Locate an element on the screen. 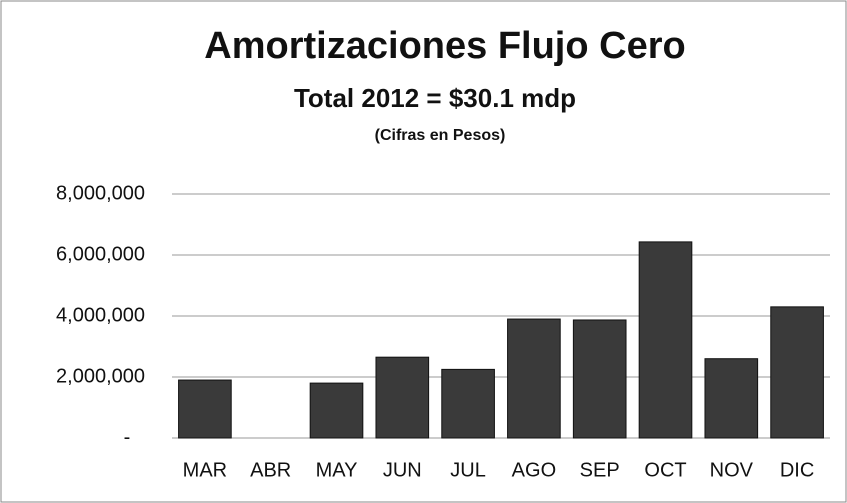  x-tick-label: SEP is located at coordinates (600, 470).